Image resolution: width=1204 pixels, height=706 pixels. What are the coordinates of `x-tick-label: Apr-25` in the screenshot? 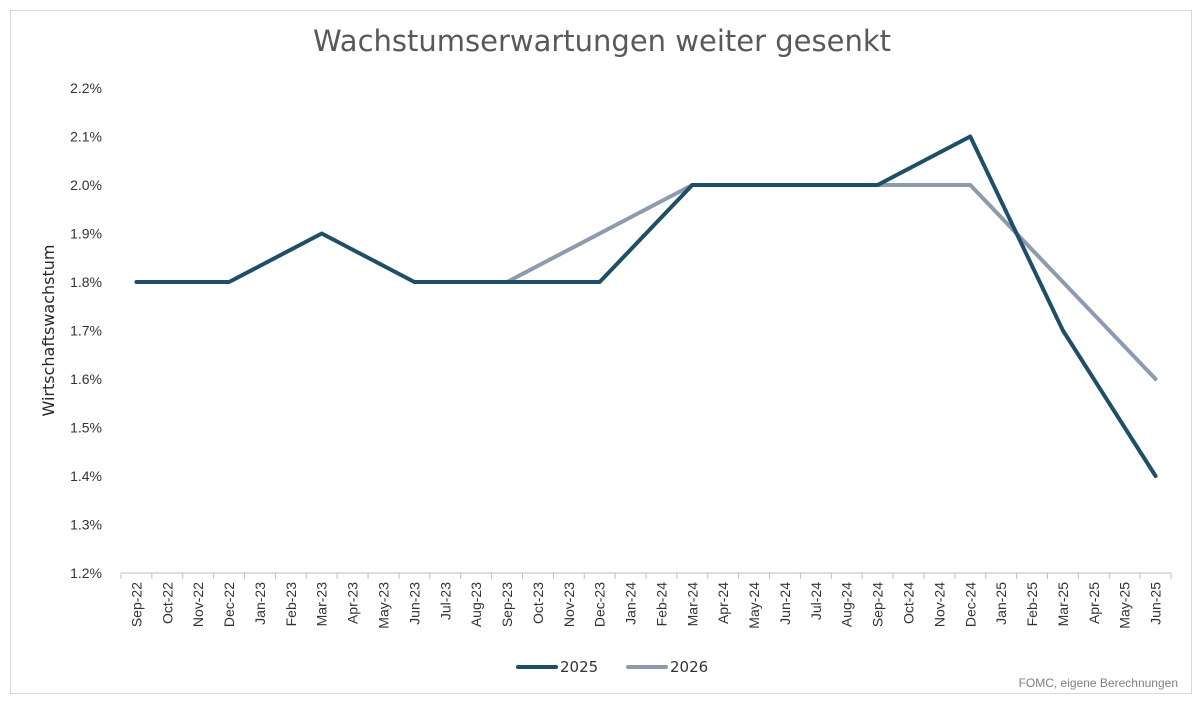 It's located at (1094, 603).